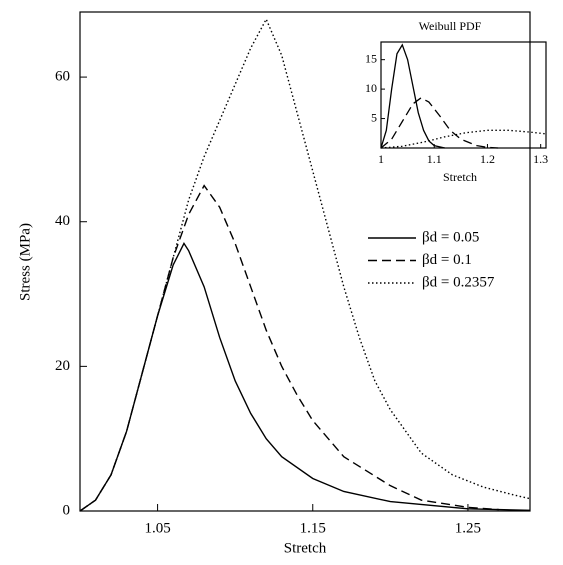 Image resolution: width=563 pixels, height=565 pixels. I want to click on x-tick-label: 1.15, so click(313, 528).